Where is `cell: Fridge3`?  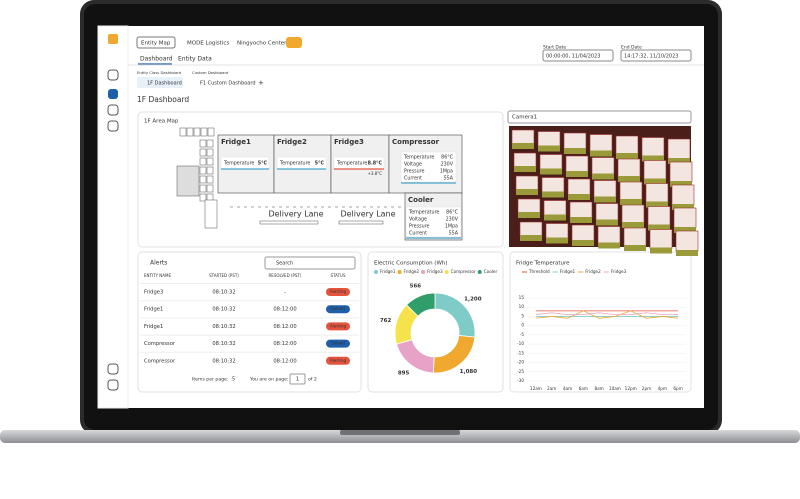
cell: Fridge3 is located at coordinates (153, 293).